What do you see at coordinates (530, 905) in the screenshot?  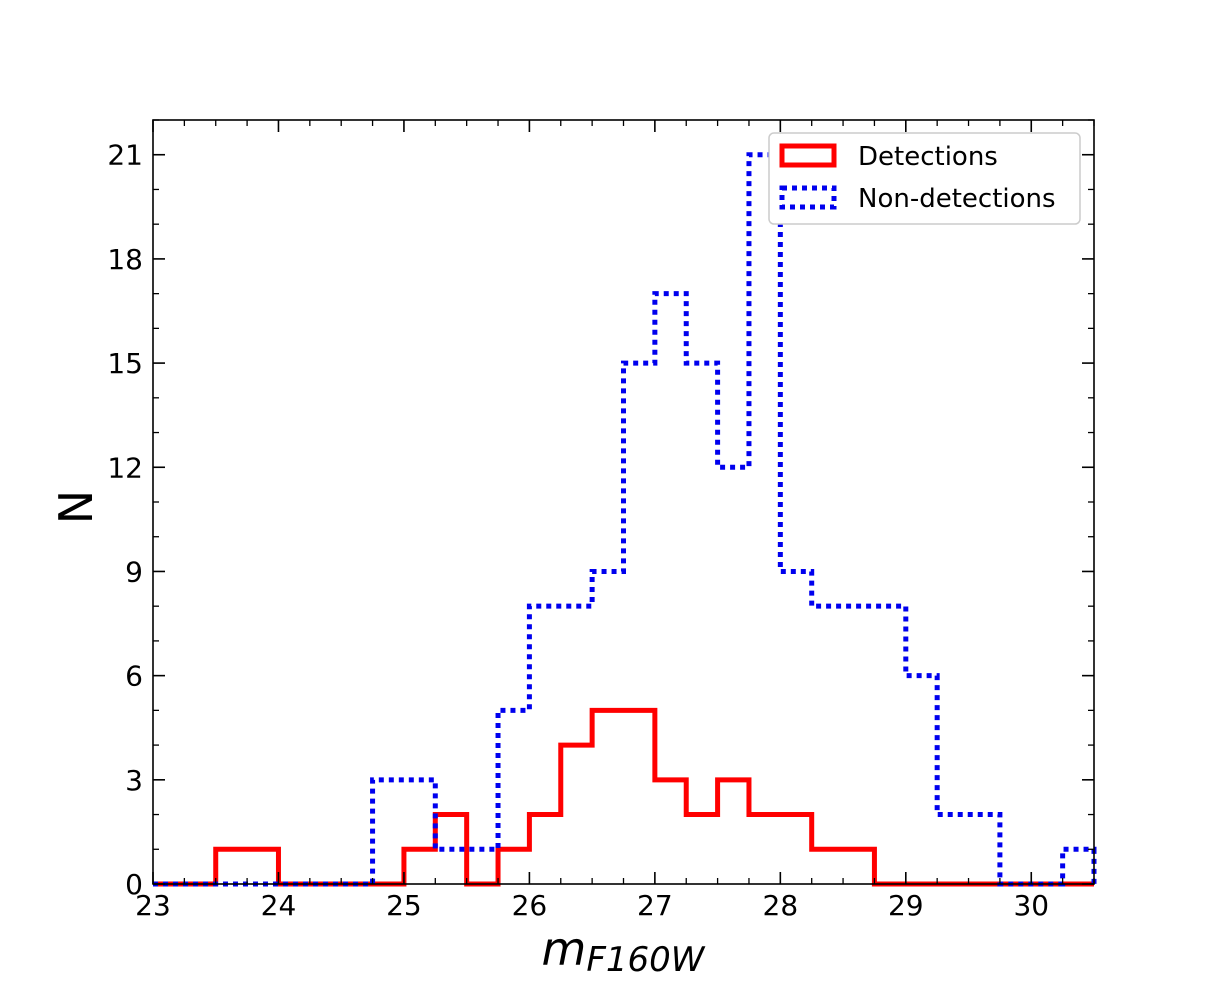 I see `x-tick-label: 26` at bounding box center [530, 905].